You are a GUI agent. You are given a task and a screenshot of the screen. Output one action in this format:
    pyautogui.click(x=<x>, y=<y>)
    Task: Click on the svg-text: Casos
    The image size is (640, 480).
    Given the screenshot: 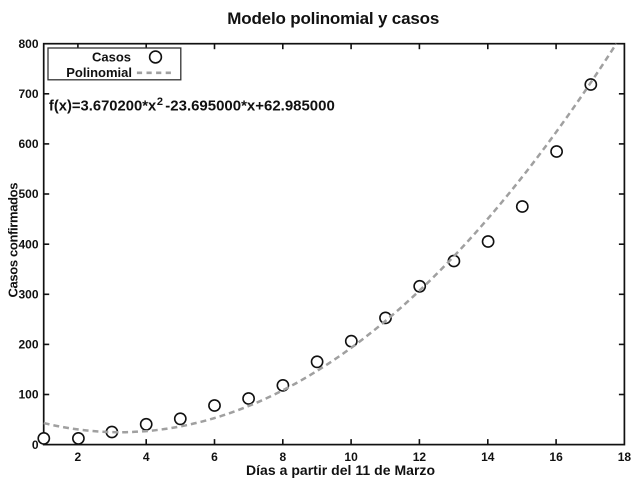 What is the action you would take?
    pyautogui.click(x=111, y=57)
    